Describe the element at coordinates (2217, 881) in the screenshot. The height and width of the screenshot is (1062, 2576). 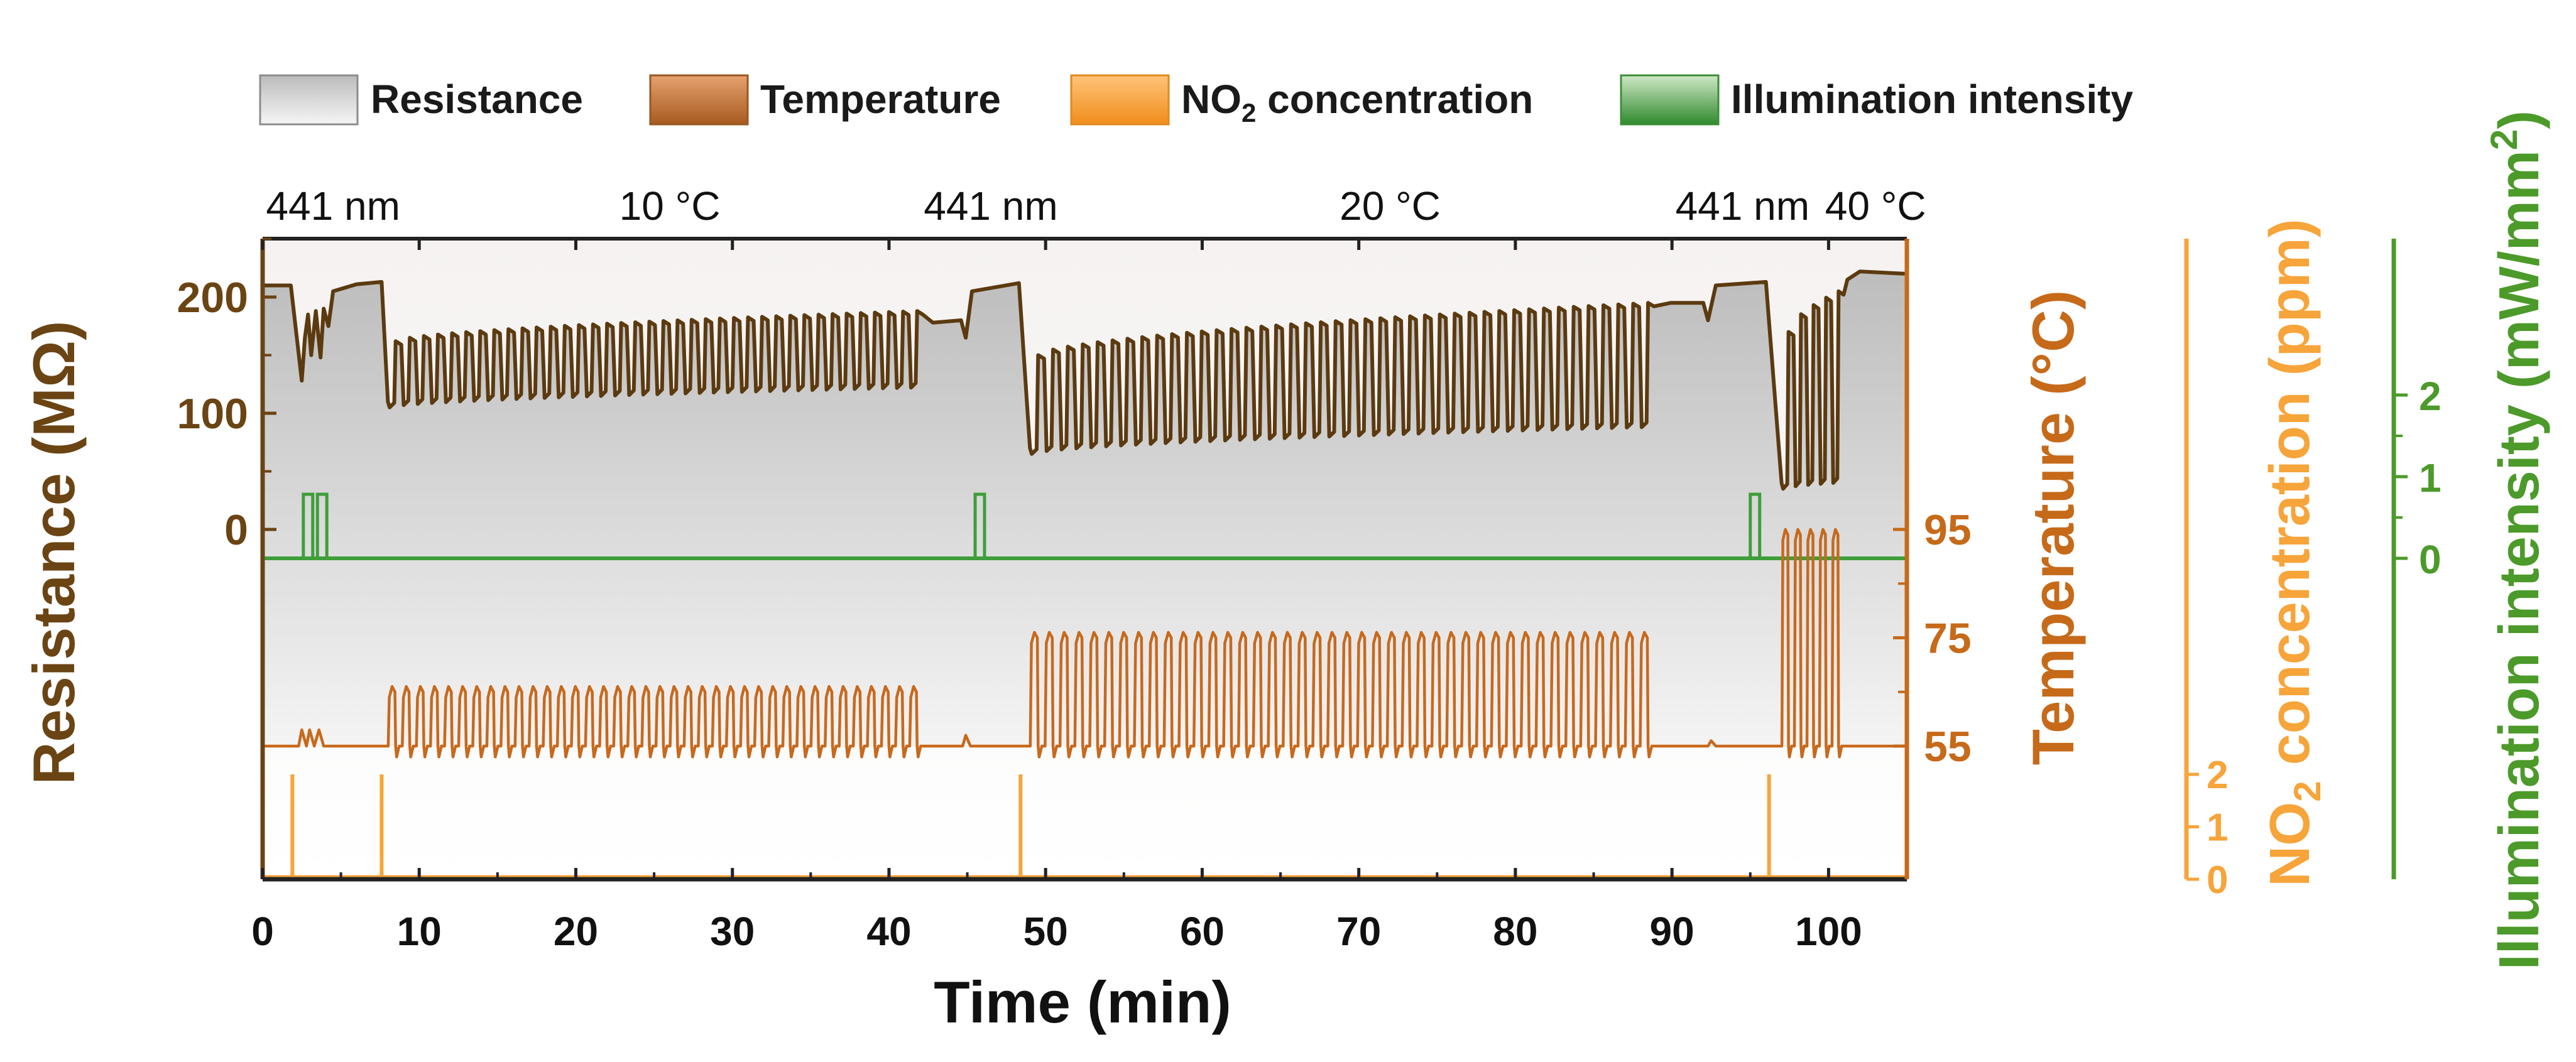
I see `no2-tick-label: 0` at that location.